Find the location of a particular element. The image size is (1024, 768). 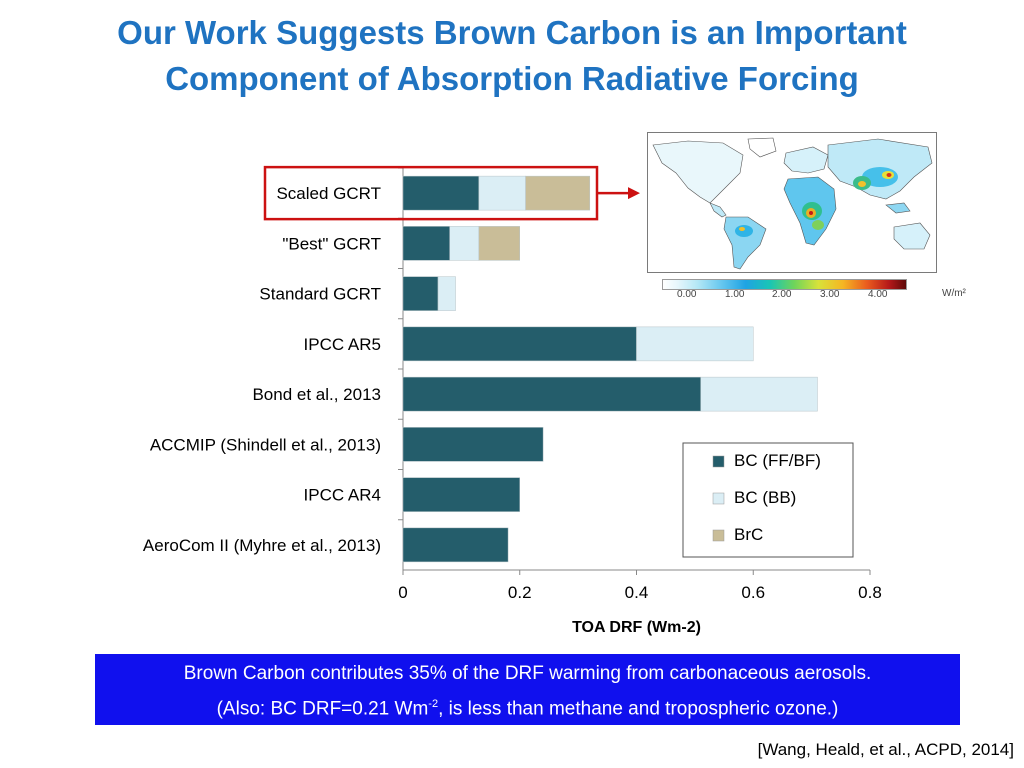

conclusion-superscript: -2 is located at coordinates (433, 704).